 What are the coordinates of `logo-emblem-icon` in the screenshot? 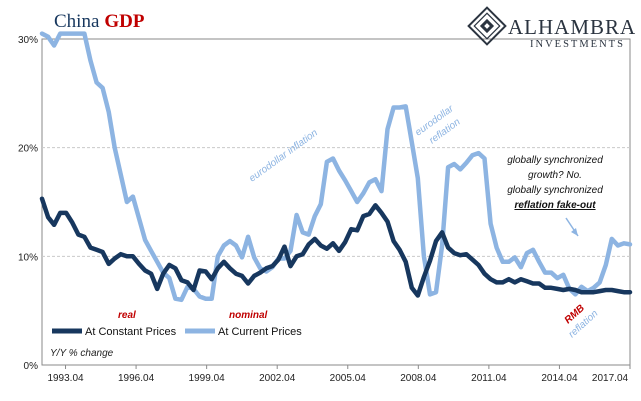 It's located at (487, 26).